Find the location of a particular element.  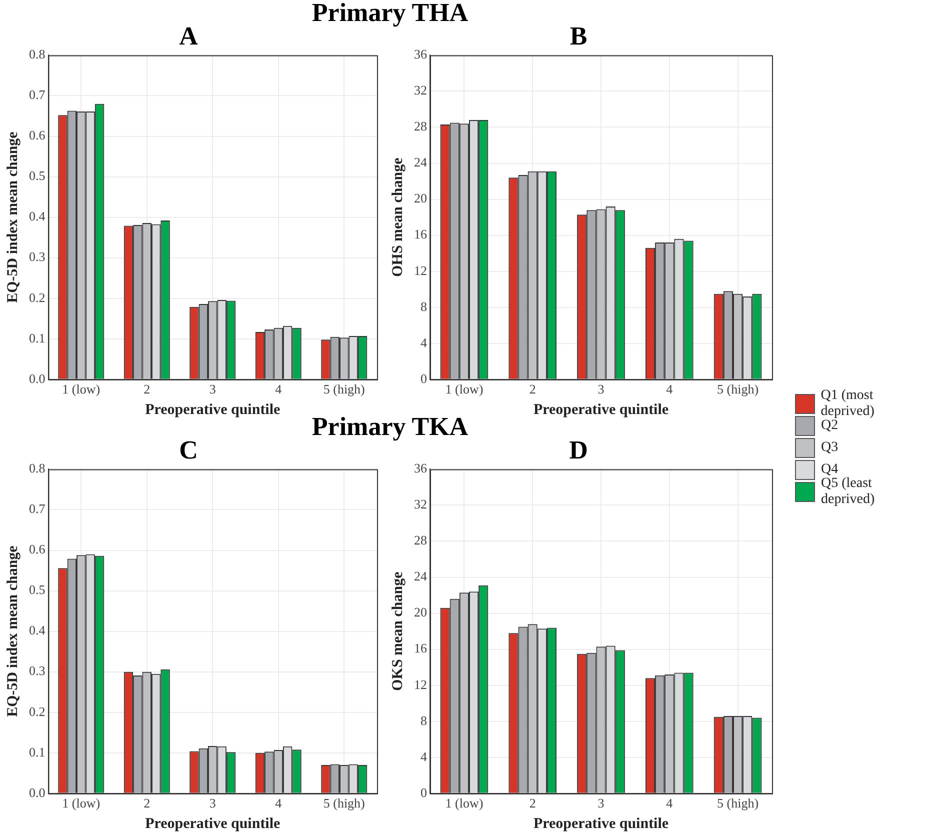

y-axis-title: OHS mean change is located at coordinates (398, 217).